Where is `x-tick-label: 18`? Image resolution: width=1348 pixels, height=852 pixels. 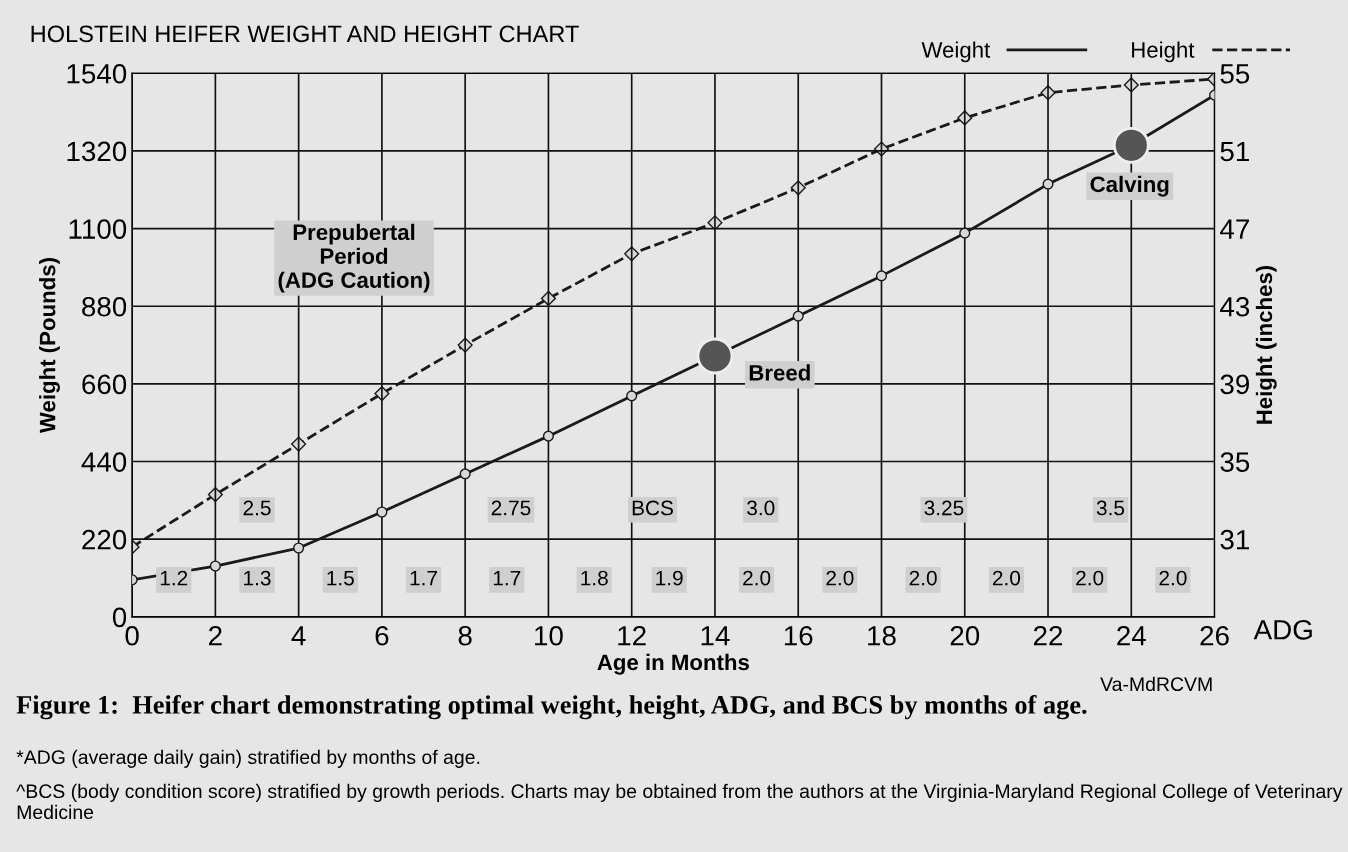
x-tick-label: 18 is located at coordinates (882, 635).